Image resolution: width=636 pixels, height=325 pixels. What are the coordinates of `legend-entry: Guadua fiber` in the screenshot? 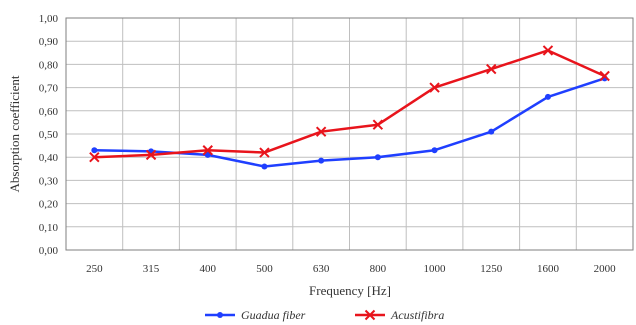 It's located at (255, 315).